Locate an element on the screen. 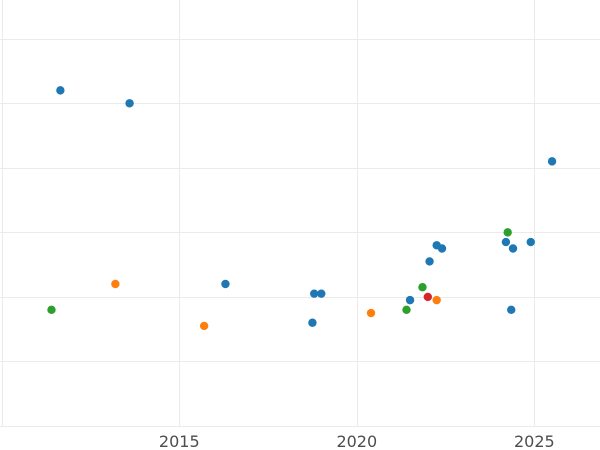  x-tick-label: 2020 is located at coordinates (356, 441).